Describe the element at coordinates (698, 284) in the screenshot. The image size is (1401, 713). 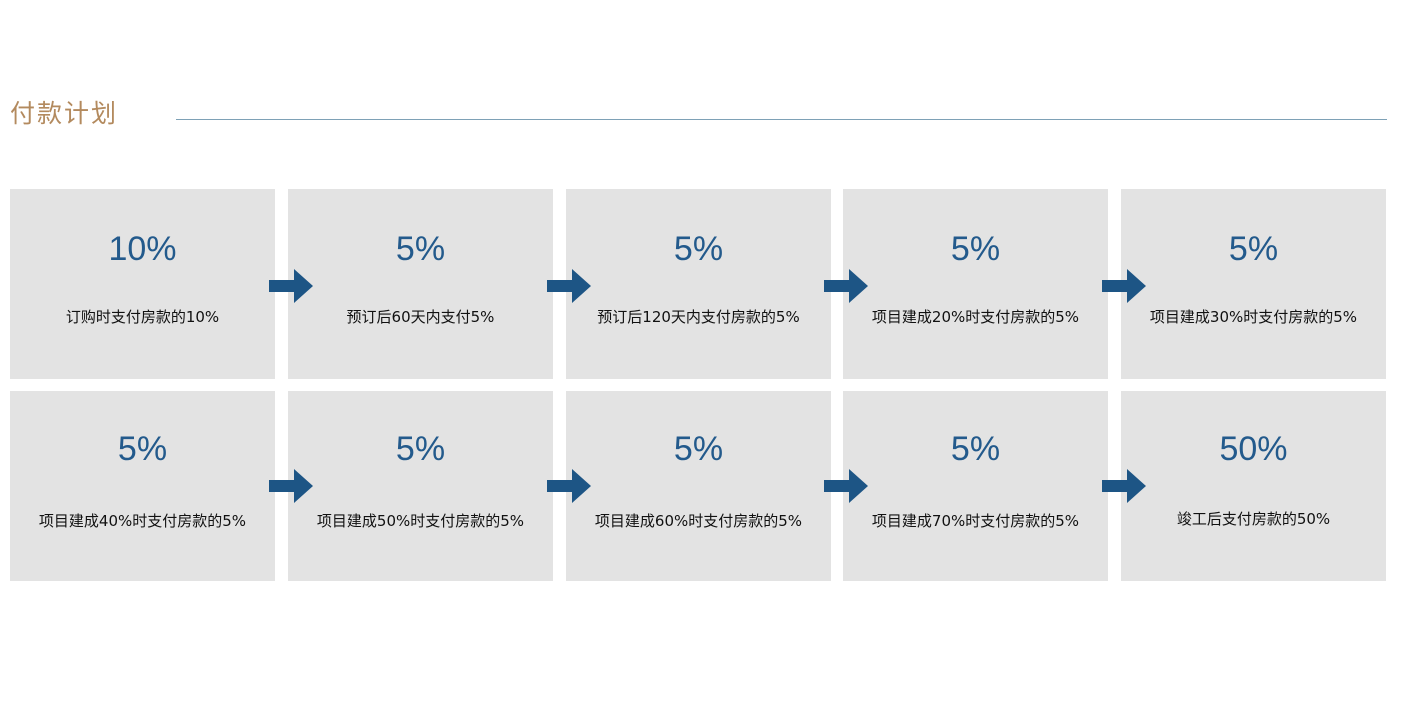
I see `payment-step-3: 5% 预订后120天内支付房款的5%` at that location.